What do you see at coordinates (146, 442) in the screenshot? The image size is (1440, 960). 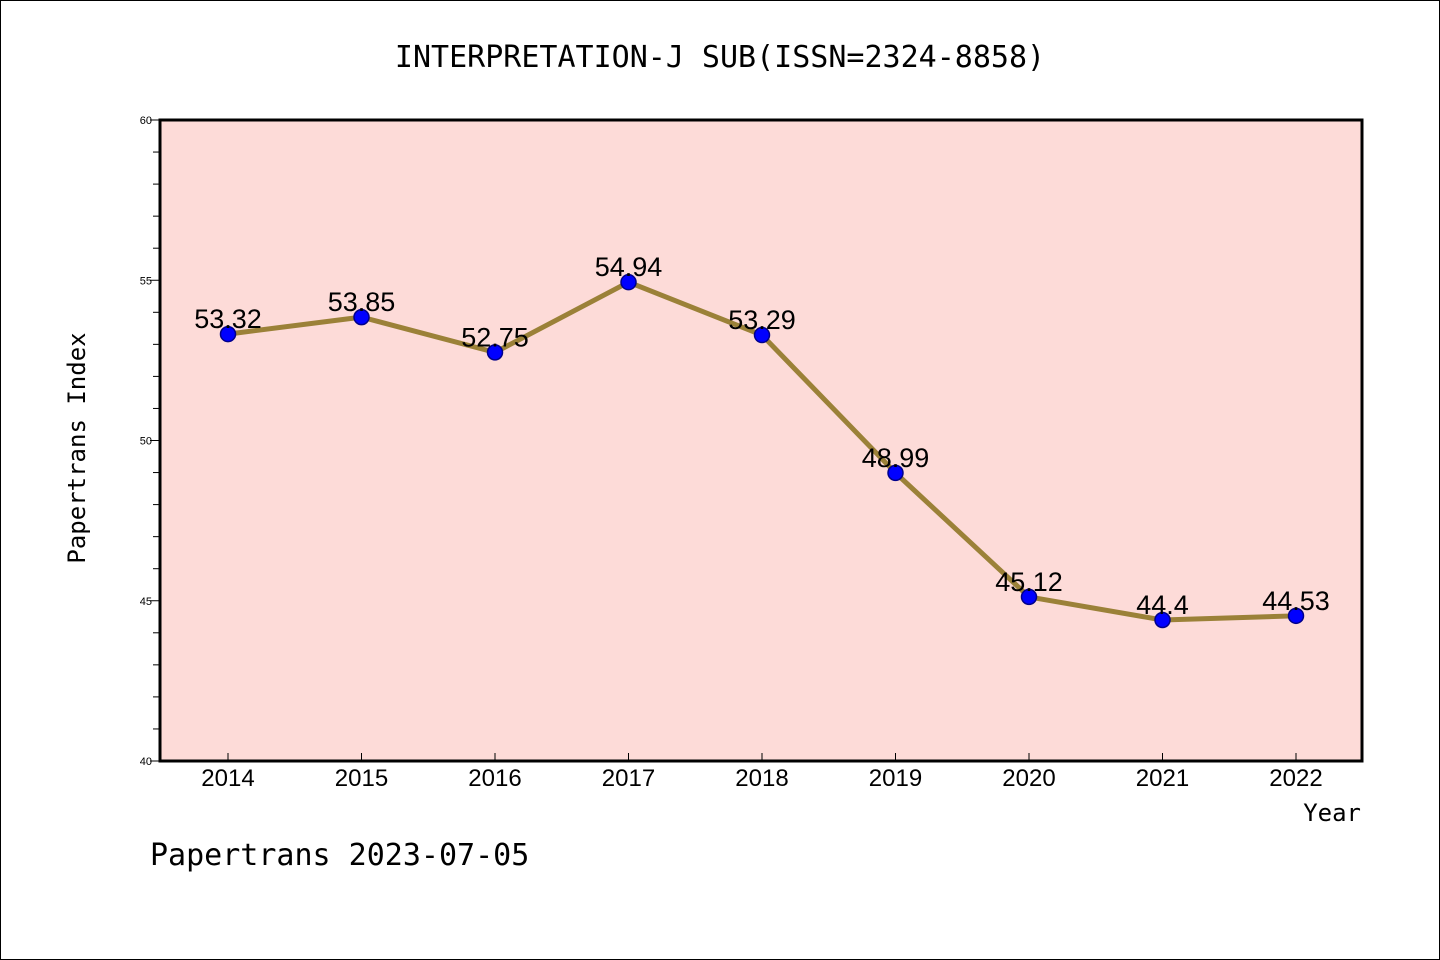 I see `y-tick-label: 50` at bounding box center [146, 442].